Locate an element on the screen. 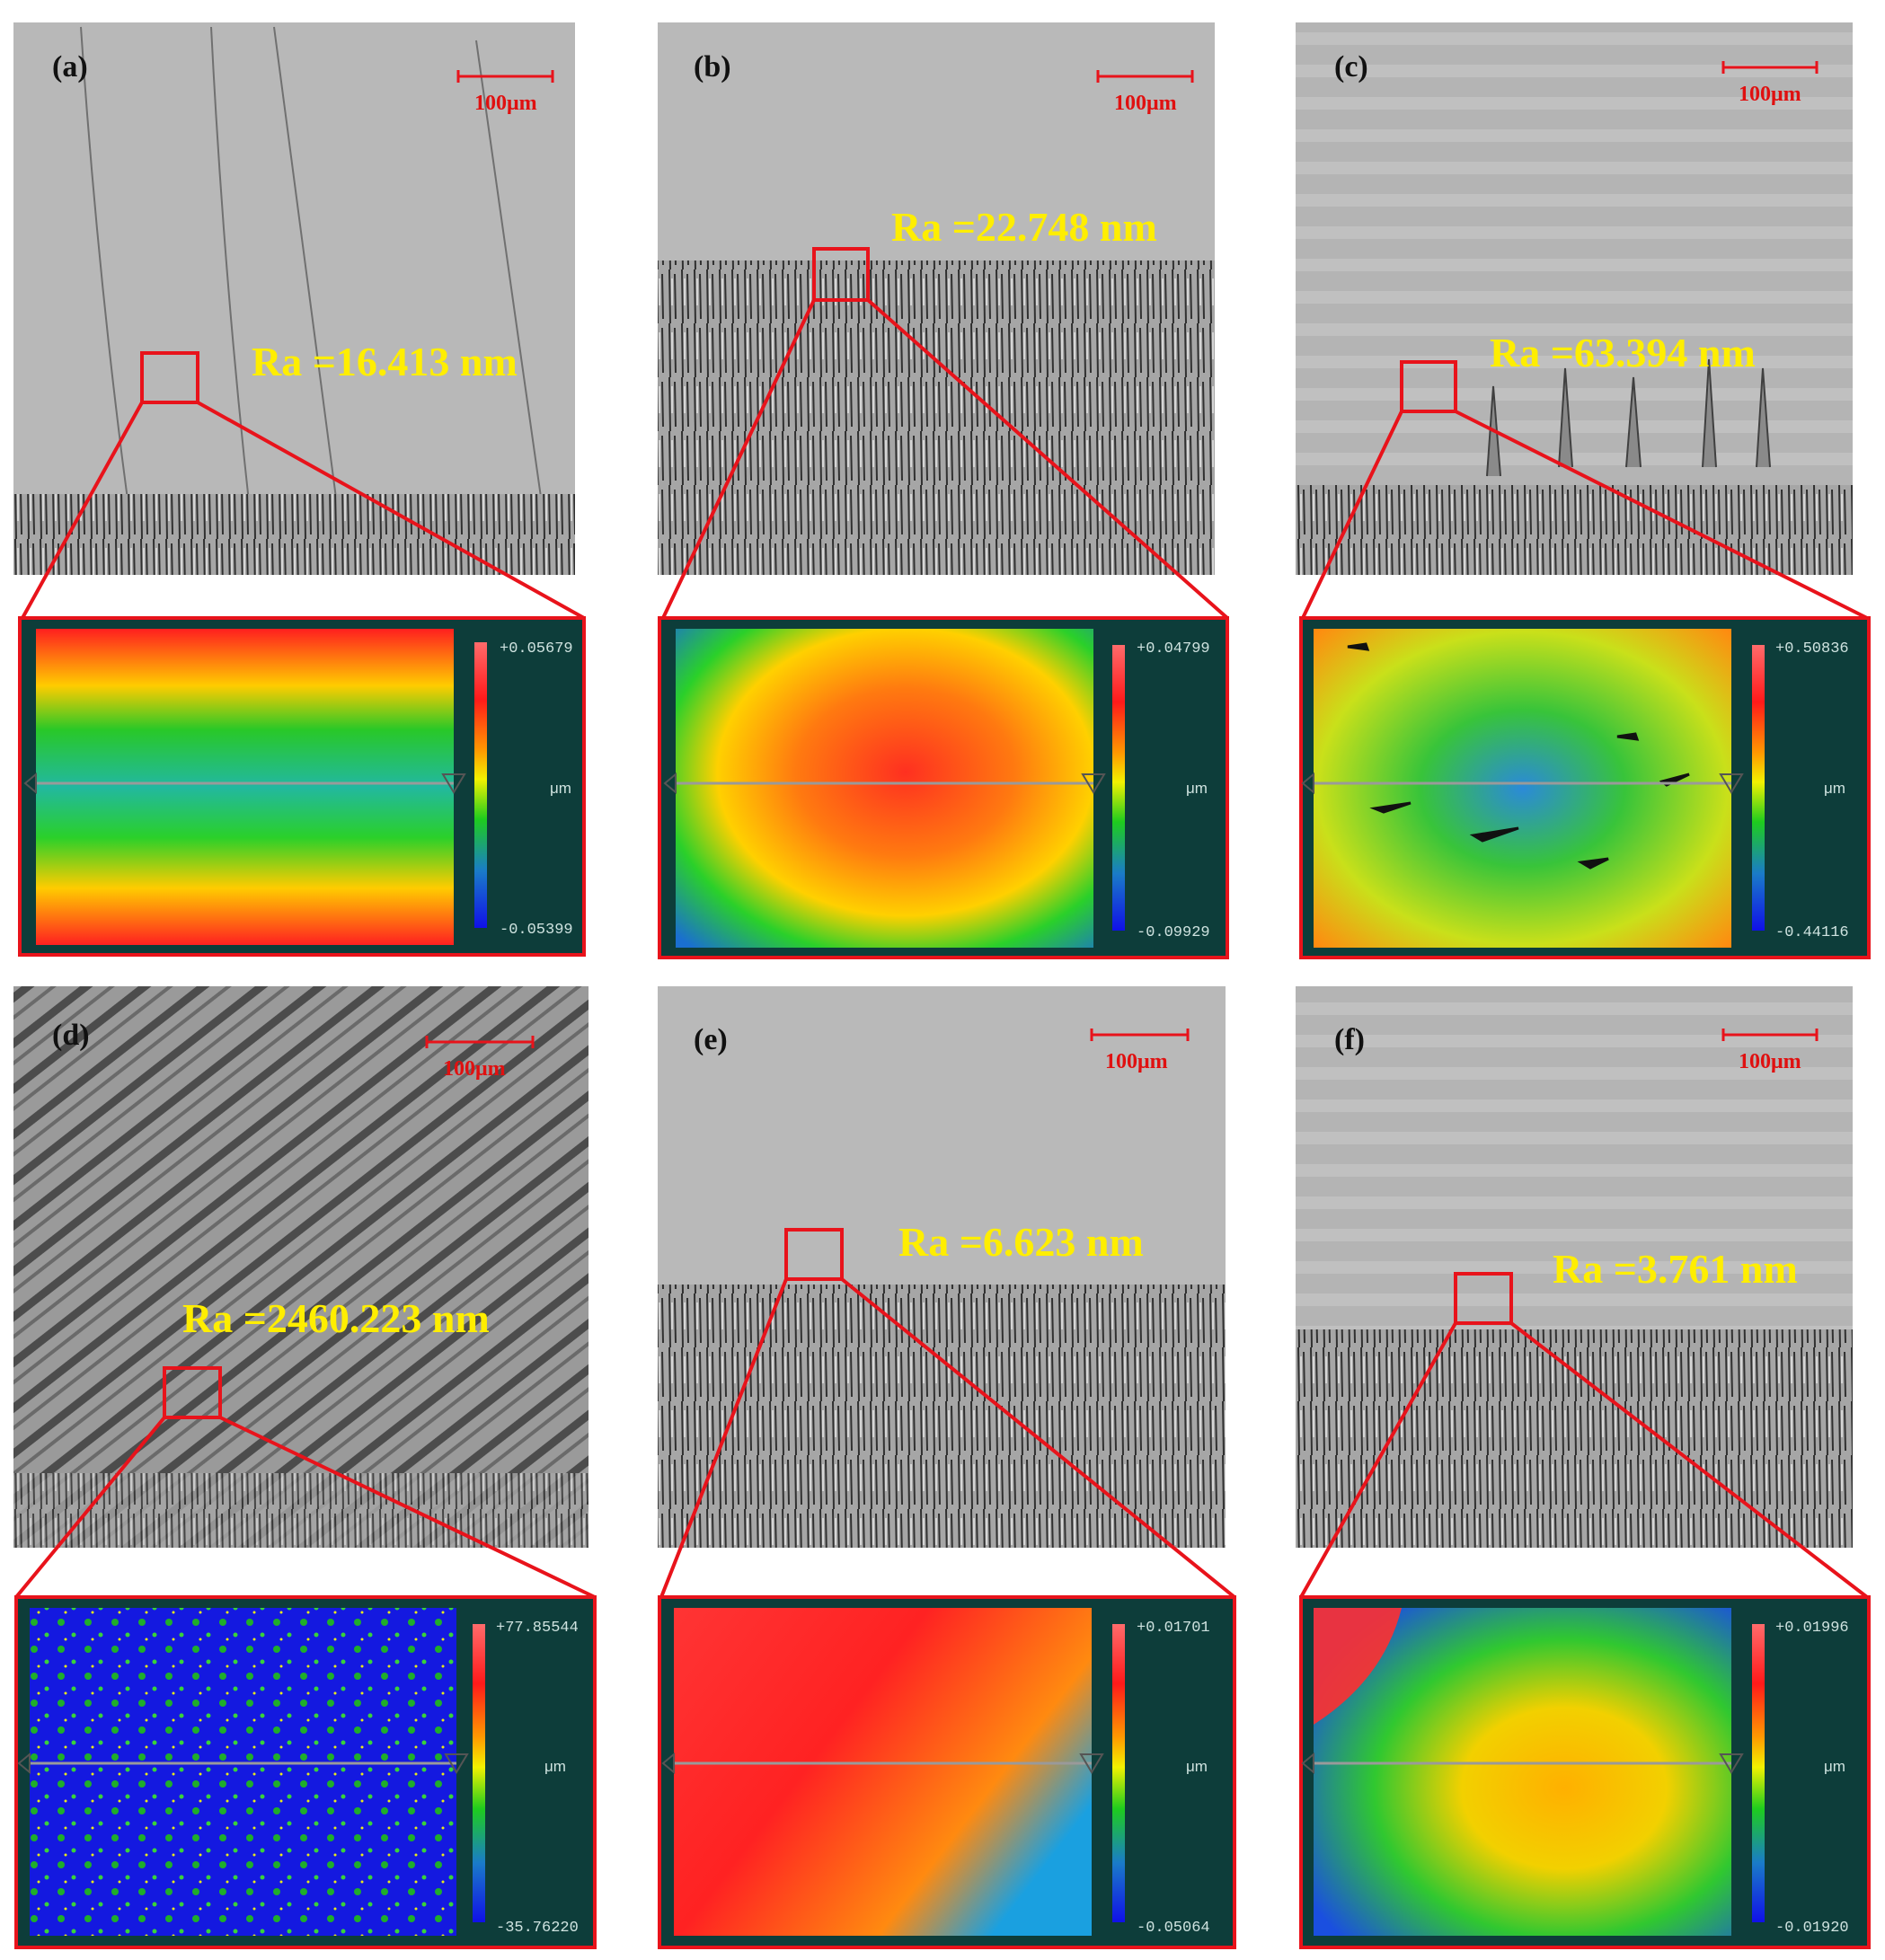 Image resolution: width=1885 pixels, height=1960 pixels. crack-band-a is located at coordinates (294, 534).